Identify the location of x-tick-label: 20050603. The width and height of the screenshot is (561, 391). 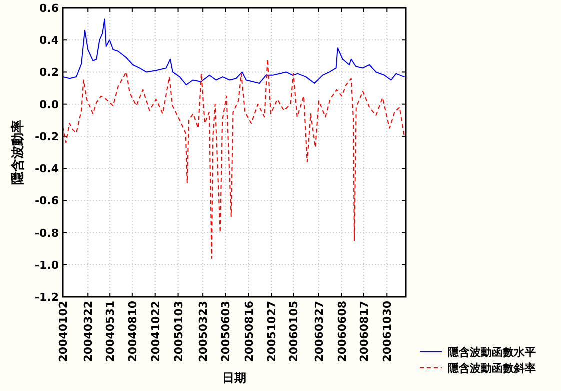
(226, 331).